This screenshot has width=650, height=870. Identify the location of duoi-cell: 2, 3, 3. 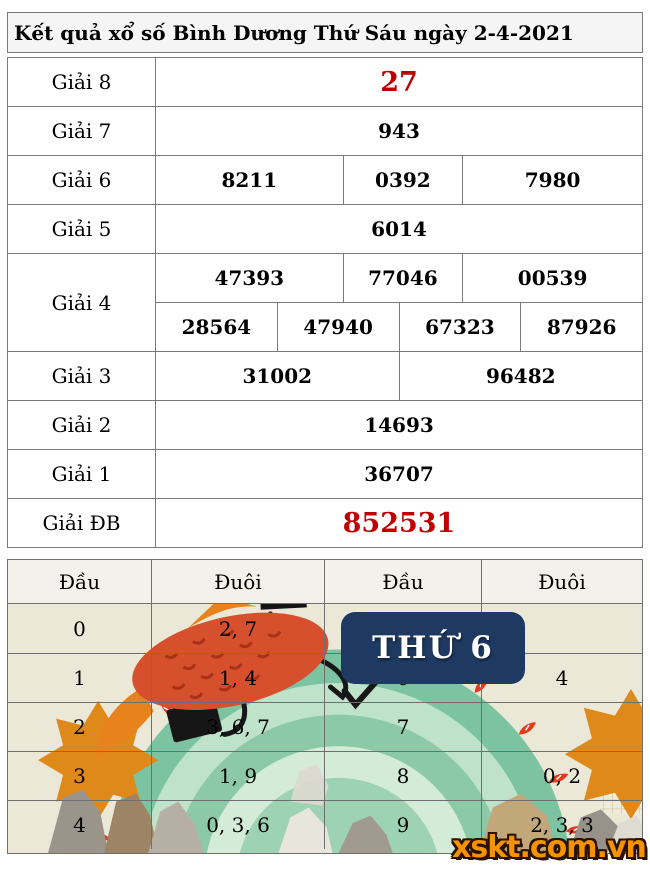
(561, 825).